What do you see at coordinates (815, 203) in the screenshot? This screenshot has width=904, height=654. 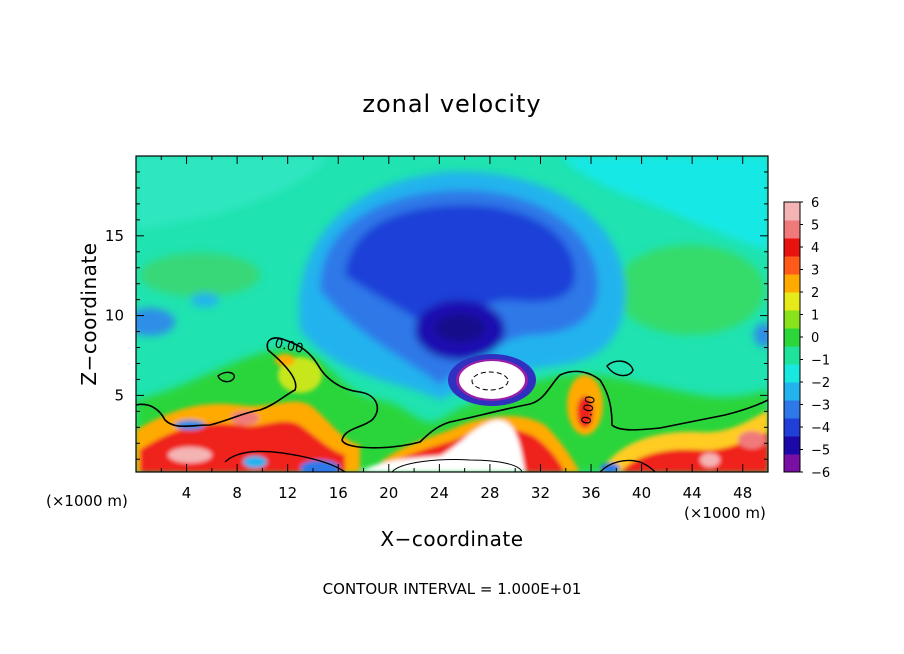 I see `colorbar-tick-label: 6` at bounding box center [815, 203].